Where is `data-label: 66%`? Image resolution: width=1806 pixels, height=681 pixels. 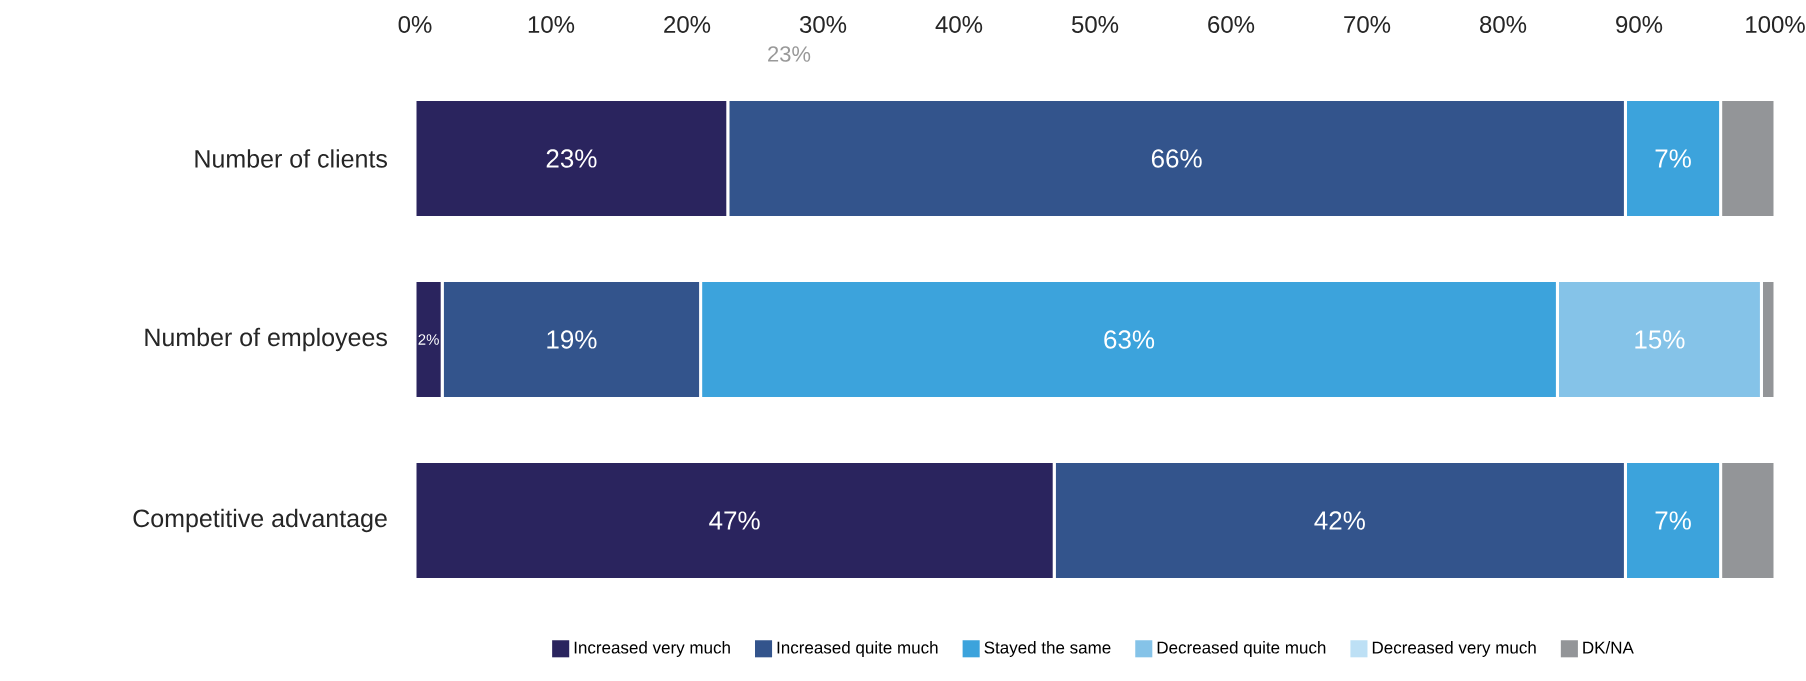
data-label: 66% is located at coordinates (1176, 158).